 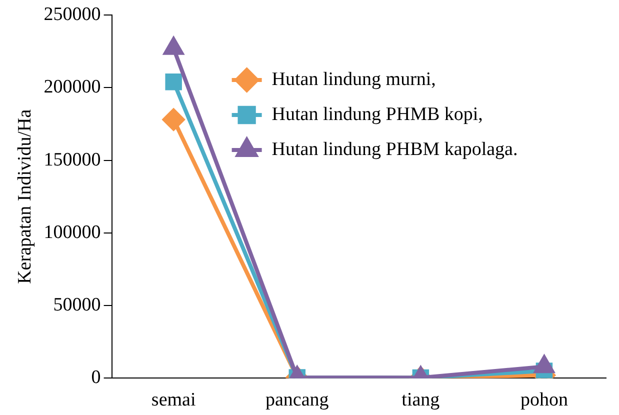 I want to click on y-axis-title: Kerapatan Individu/Ha, so click(x=25, y=196).